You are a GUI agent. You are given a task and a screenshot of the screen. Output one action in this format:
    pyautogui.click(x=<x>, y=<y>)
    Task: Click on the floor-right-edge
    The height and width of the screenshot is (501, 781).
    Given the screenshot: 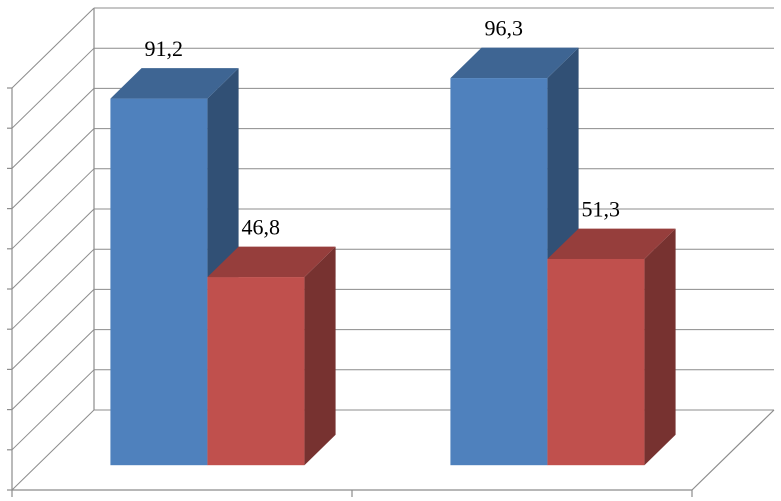 What is the action you would take?
    pyautogui.click(x=733, y=450)
    